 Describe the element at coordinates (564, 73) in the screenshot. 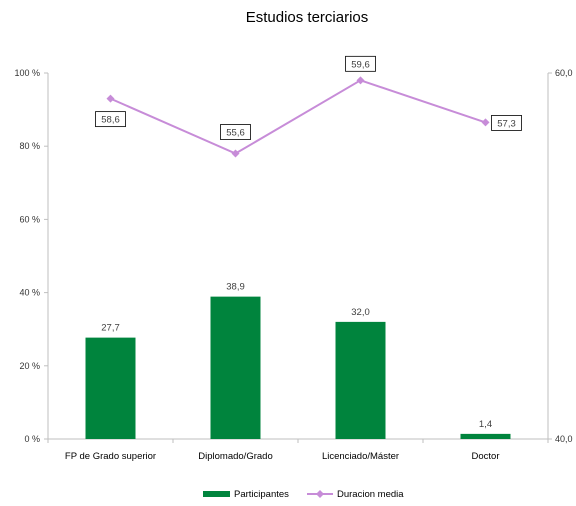

I see `right-tick-label: 60,0` at that location.